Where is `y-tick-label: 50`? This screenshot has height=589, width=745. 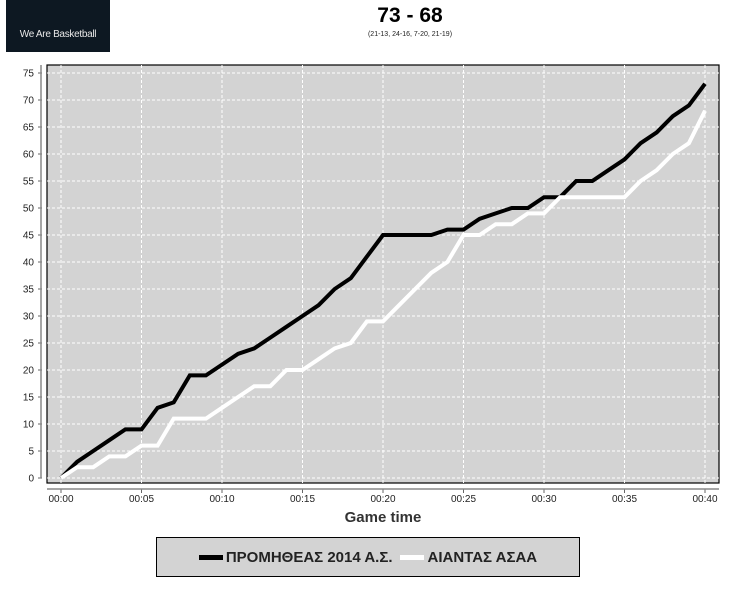
y-tick-label: 50 is located at coordinates (29, 209).